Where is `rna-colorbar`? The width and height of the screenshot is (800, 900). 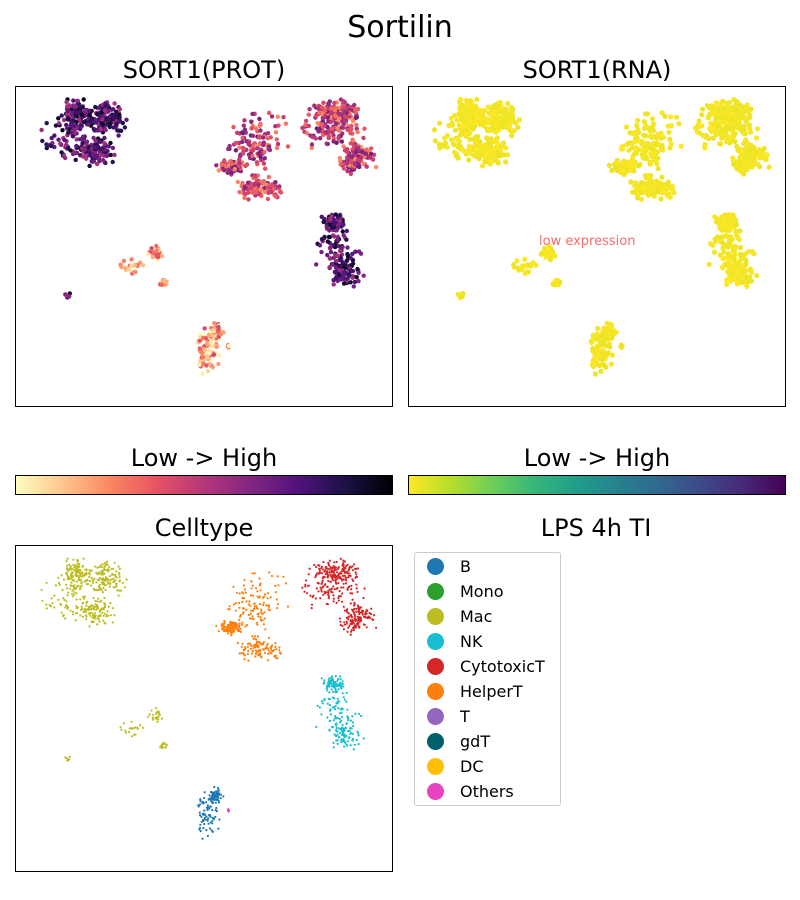 rna-colorbar is located at coordinates (597, 485).